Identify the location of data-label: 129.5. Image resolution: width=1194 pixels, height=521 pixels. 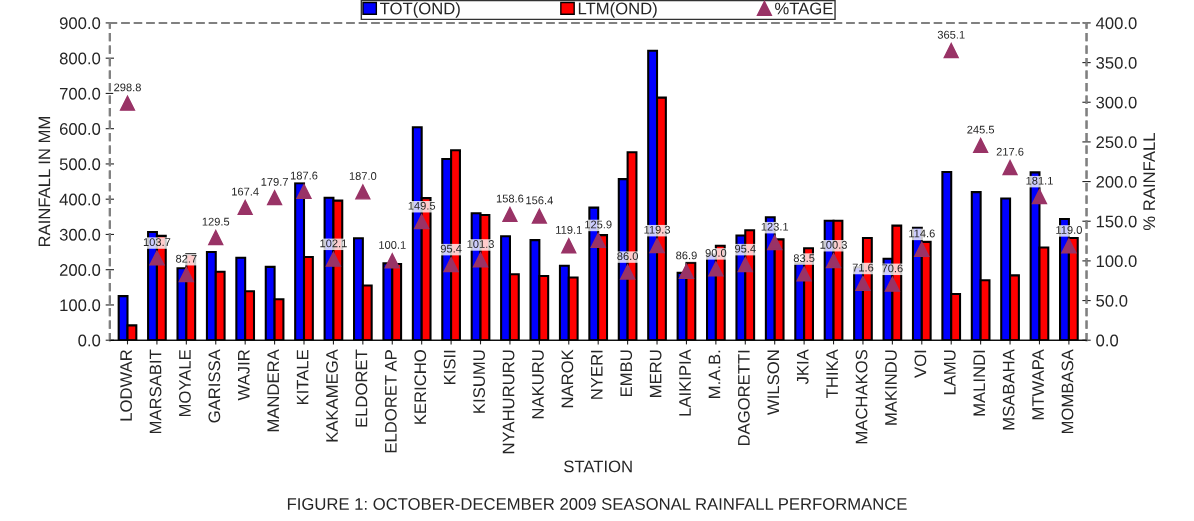
(216, 221).